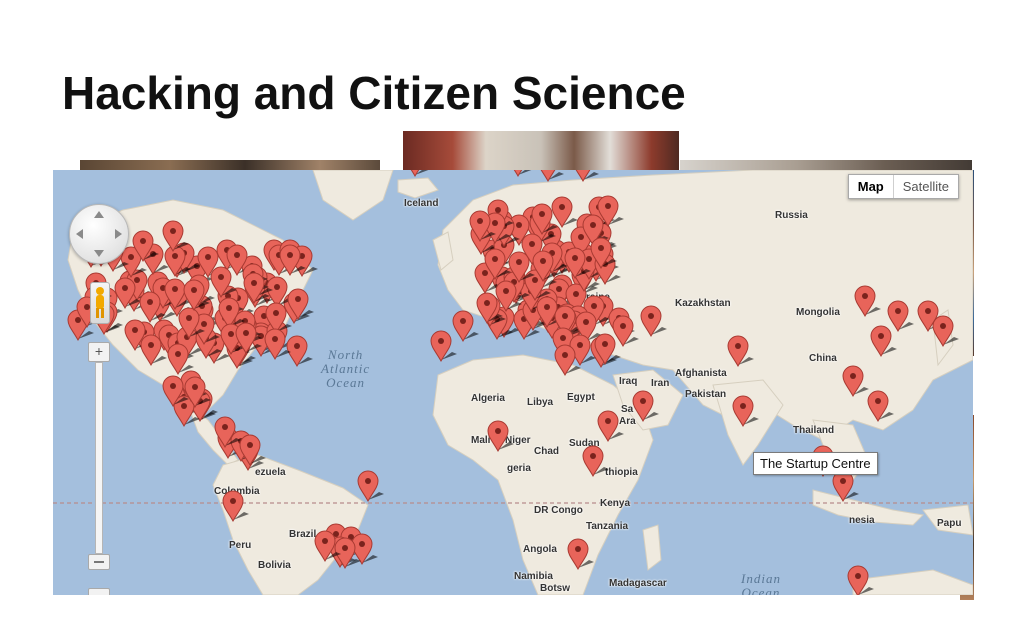 The width and height of the screenshot is (1024, 640). What do you see at coordinates (418, 188) in the screenshot?
I see `land-iceland` at bounding box center [418, 188].